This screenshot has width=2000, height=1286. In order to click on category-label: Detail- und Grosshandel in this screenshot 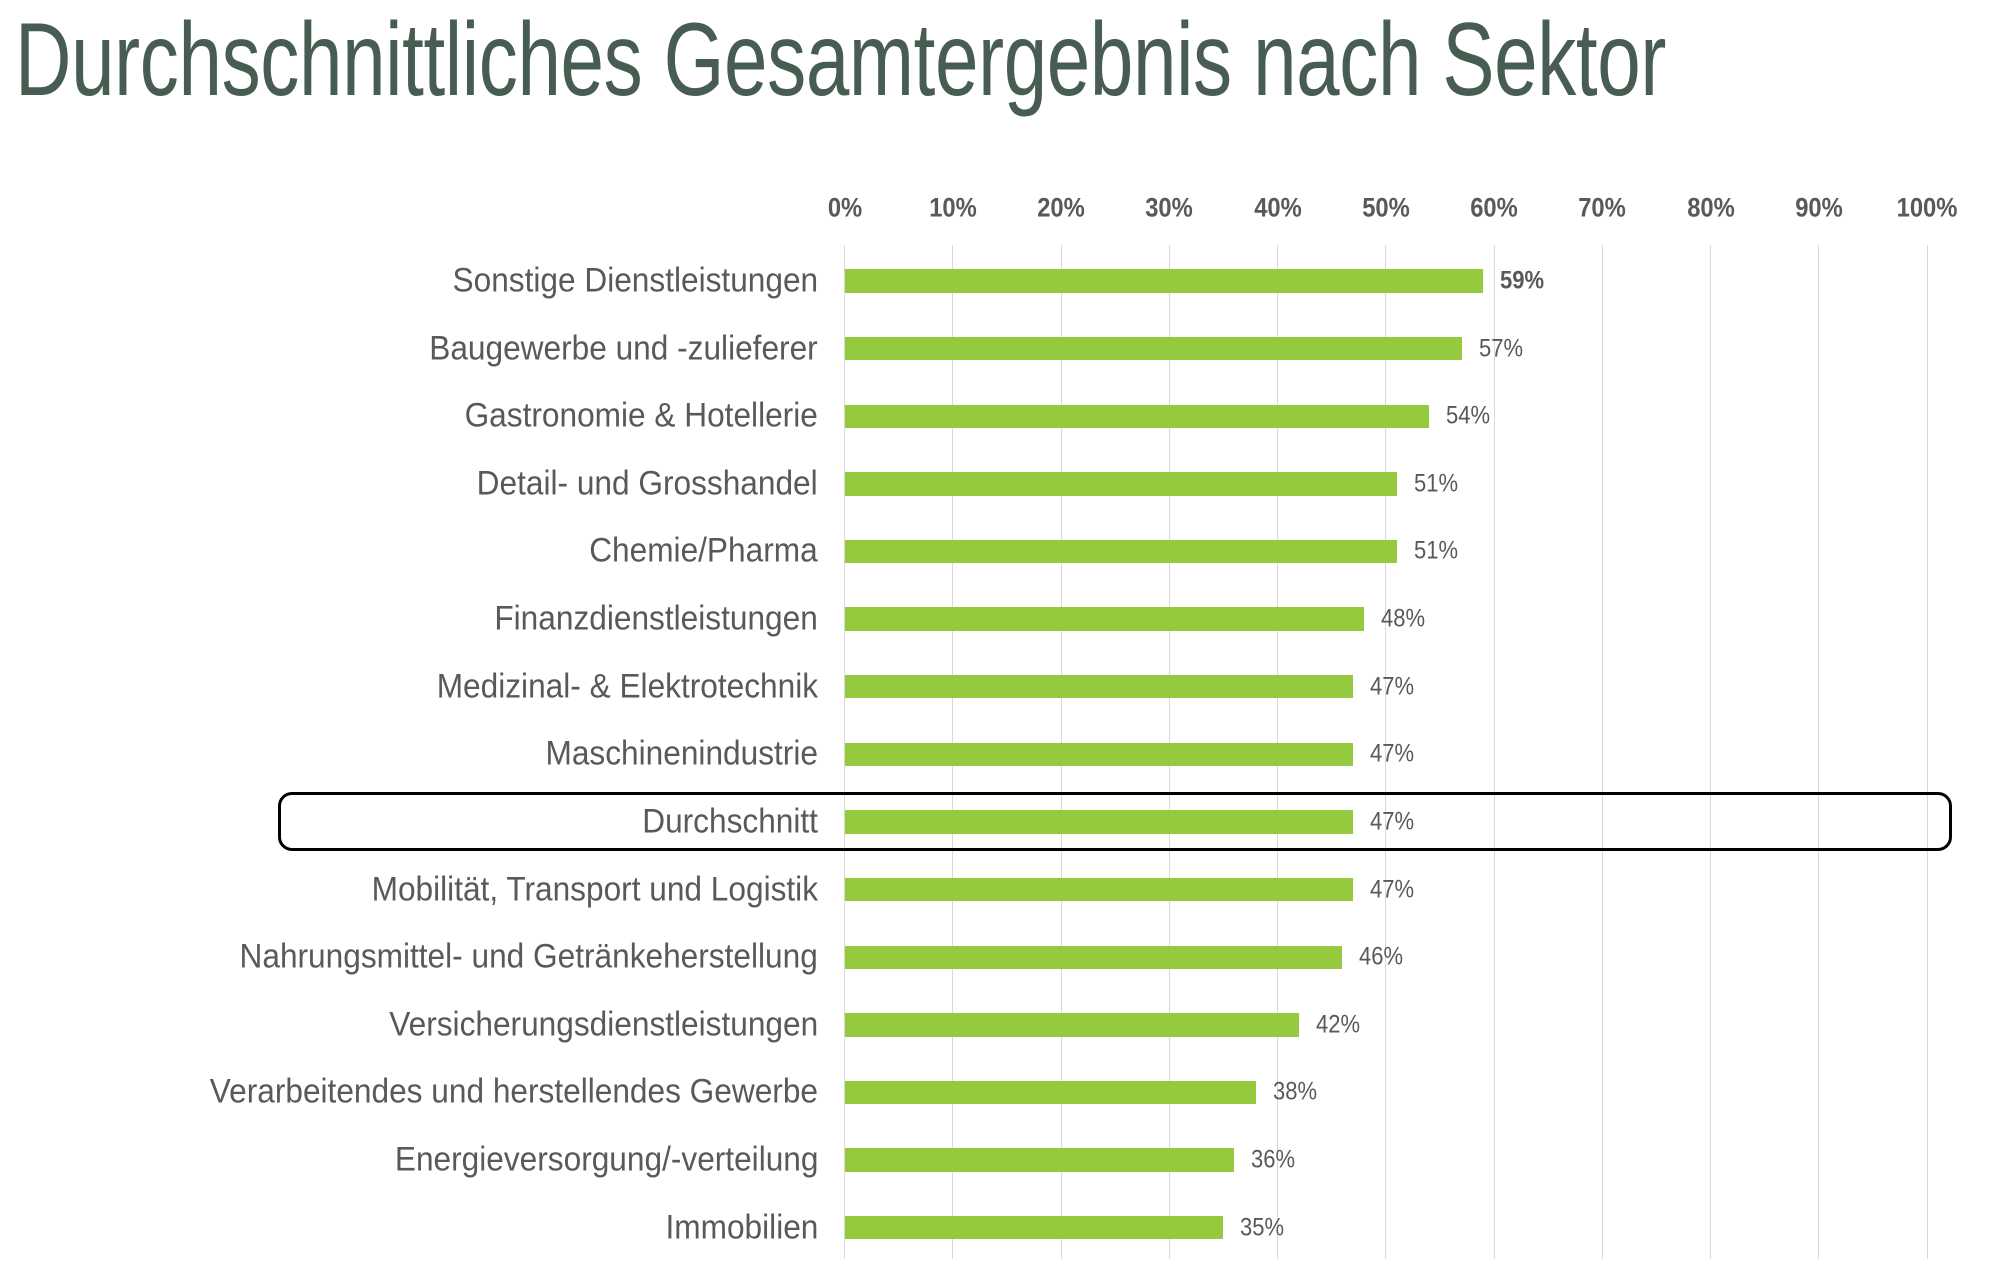, I will do `click(634, 483)`.